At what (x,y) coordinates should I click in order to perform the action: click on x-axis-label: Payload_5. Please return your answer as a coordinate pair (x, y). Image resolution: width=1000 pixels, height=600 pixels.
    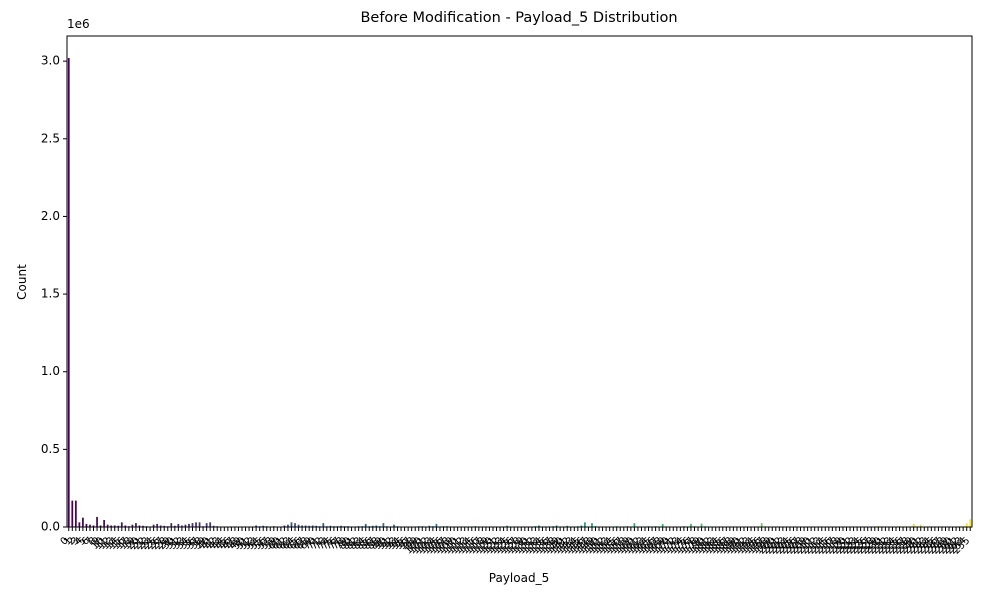
    Looking at the image, I should click on (519, 578).